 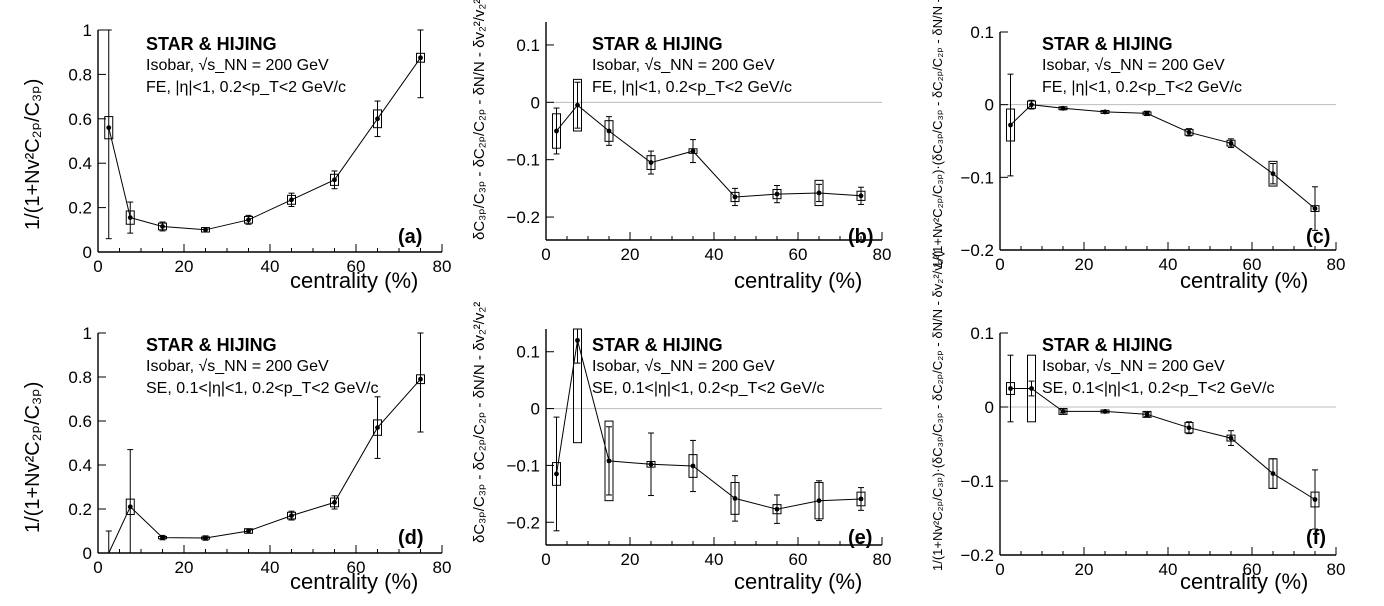 What do you see at coordinates (33, 457) in the screenshot?
I see `y-axis-label-d: 1/(1+Nv²C₂ₚ/C₃ₚ)` at bounding box center [33, 457].